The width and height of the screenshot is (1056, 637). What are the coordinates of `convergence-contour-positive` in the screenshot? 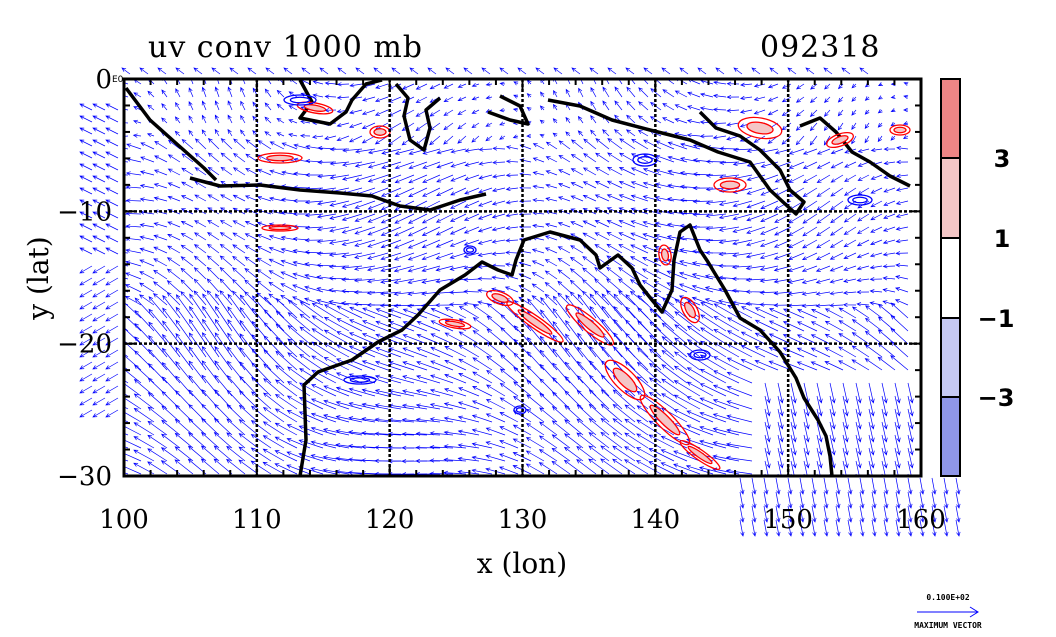 It's located at (665, 420).